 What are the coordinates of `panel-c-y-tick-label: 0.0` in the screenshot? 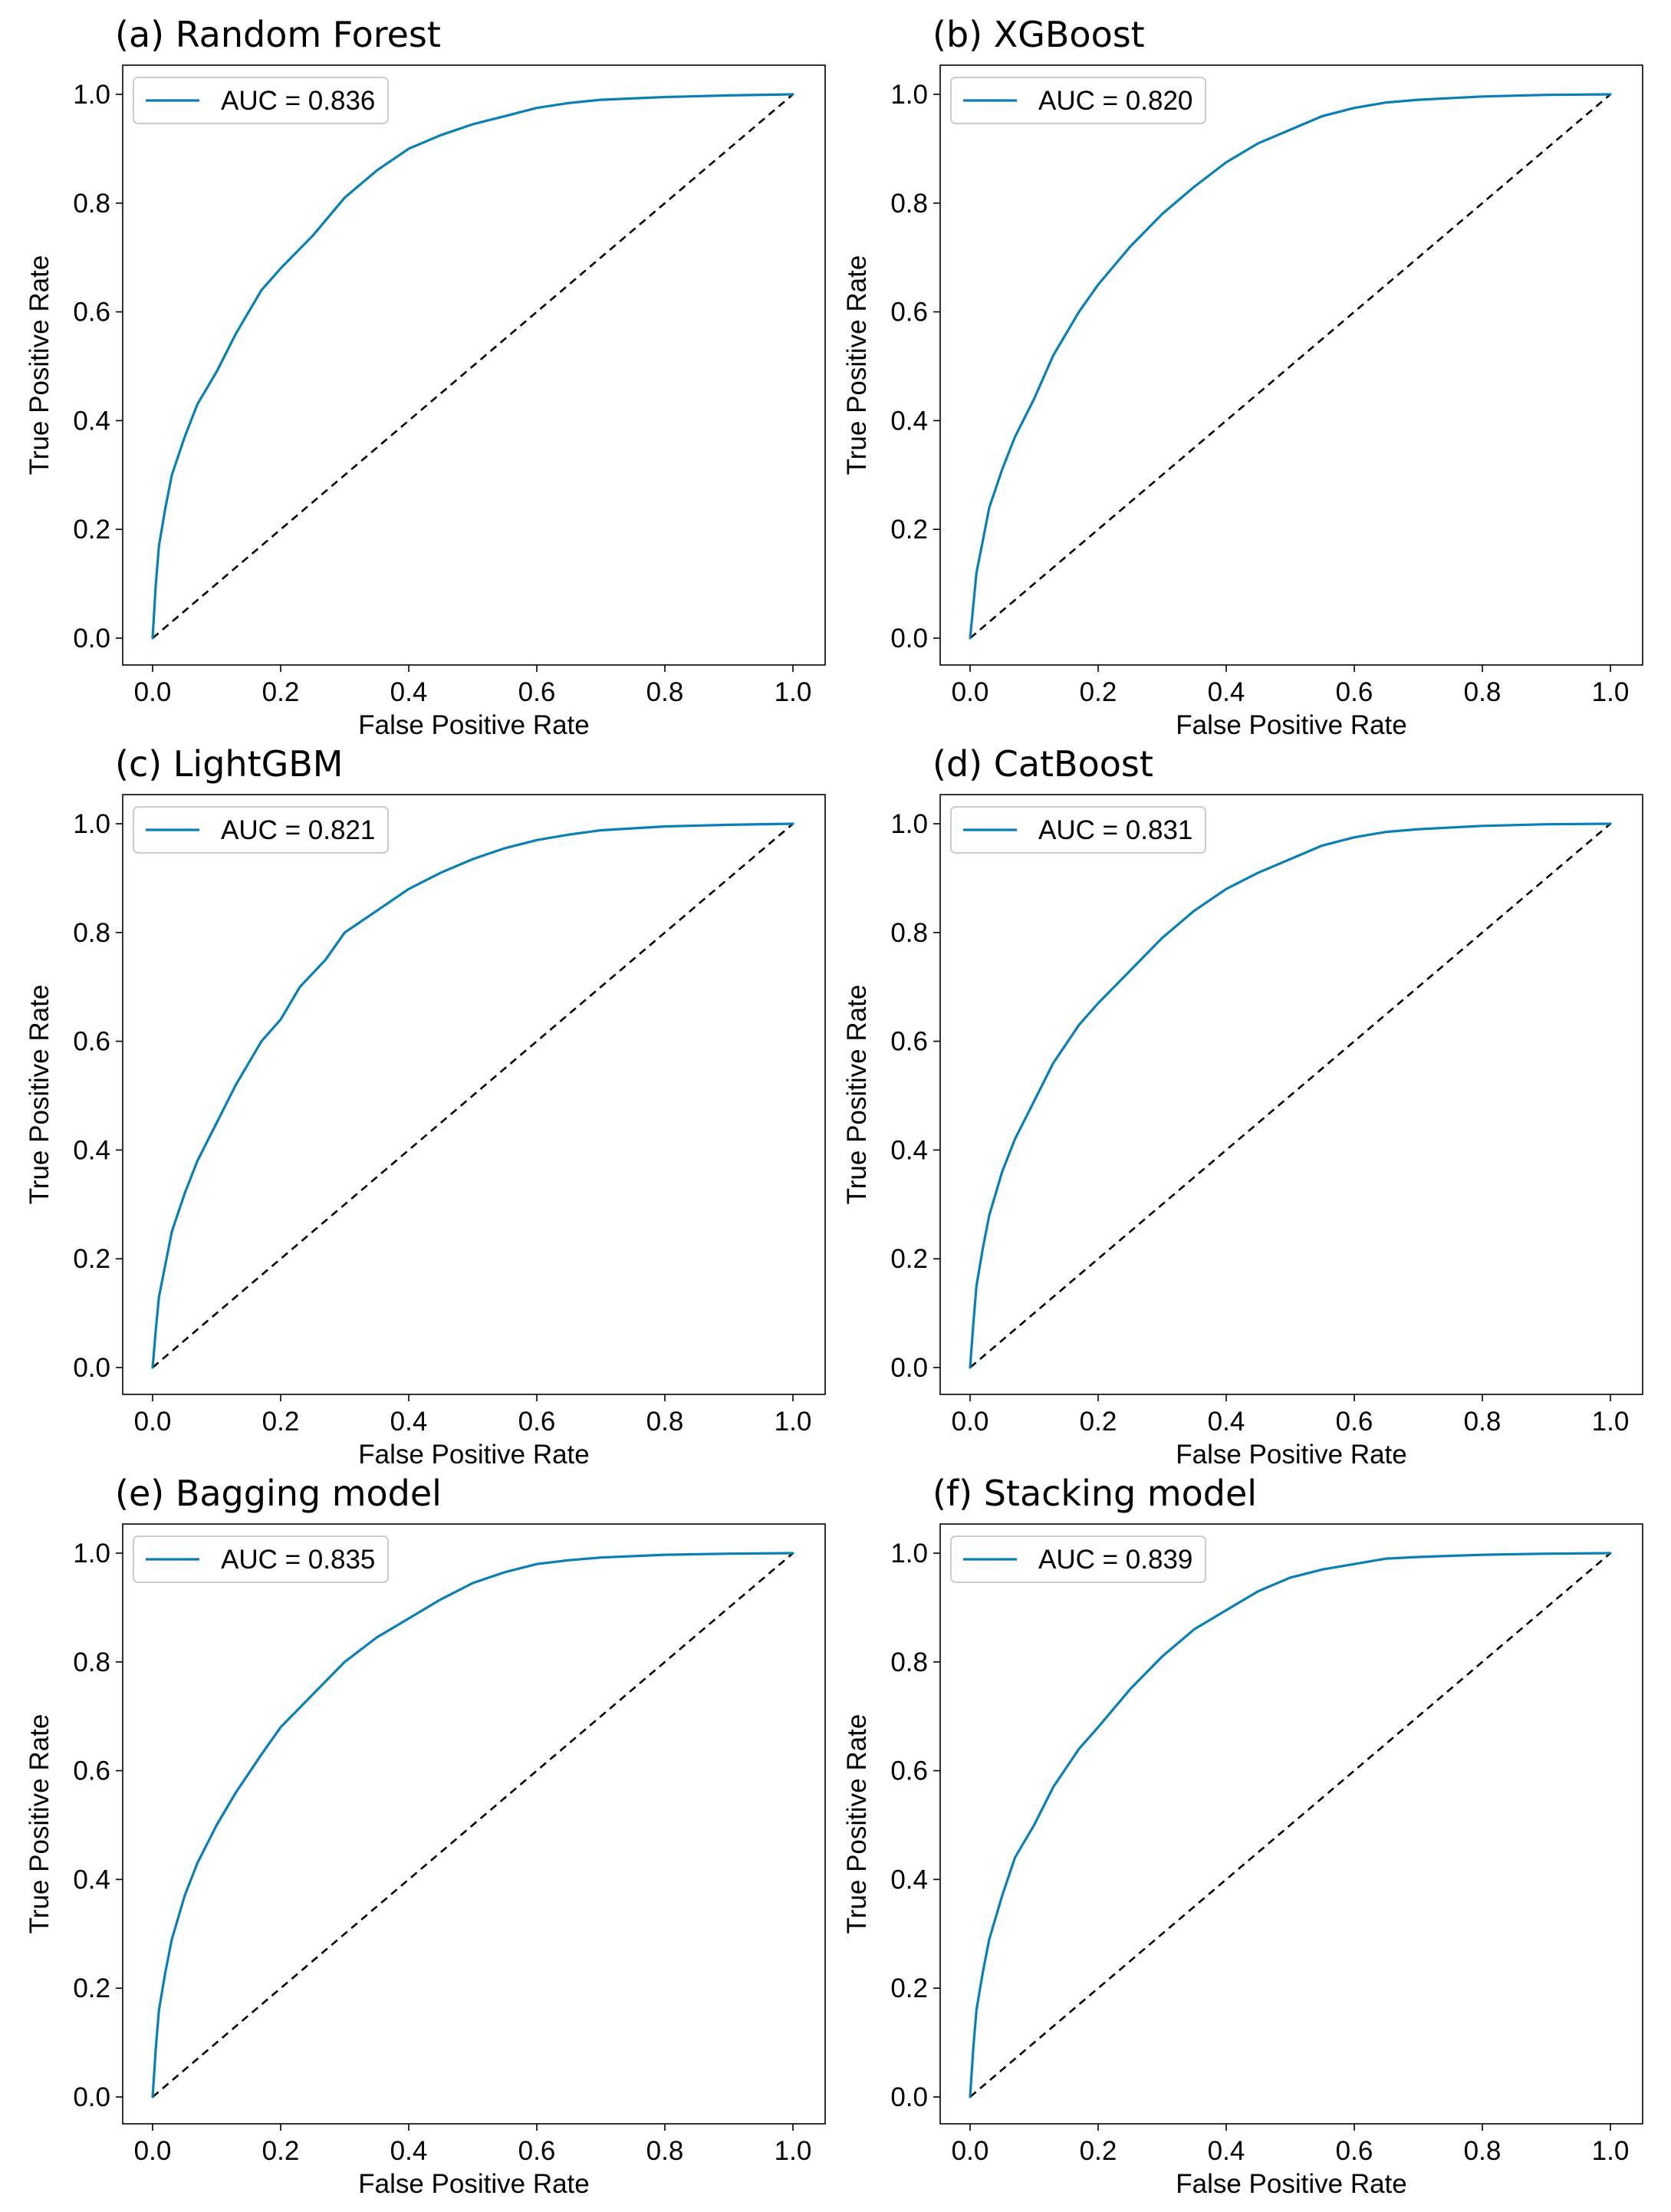 It's located at (91, 1368).